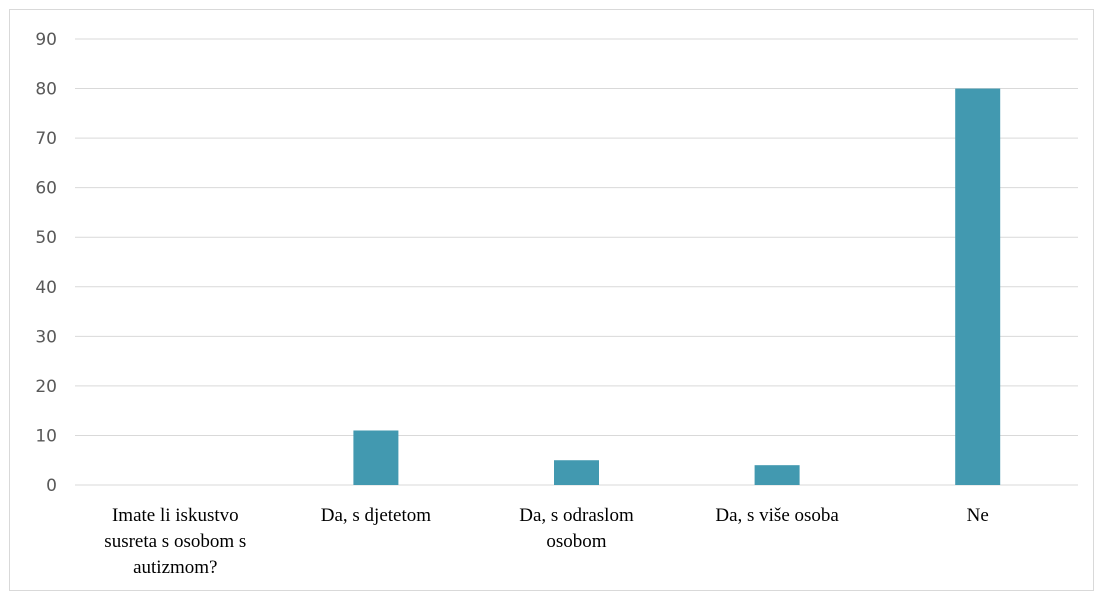 Image resolution: width=1095 pixels, height=592 pixels. Describe the element at coordinates (51, 486) in the screenshot. I see `y-tick-label: 0` at that location.